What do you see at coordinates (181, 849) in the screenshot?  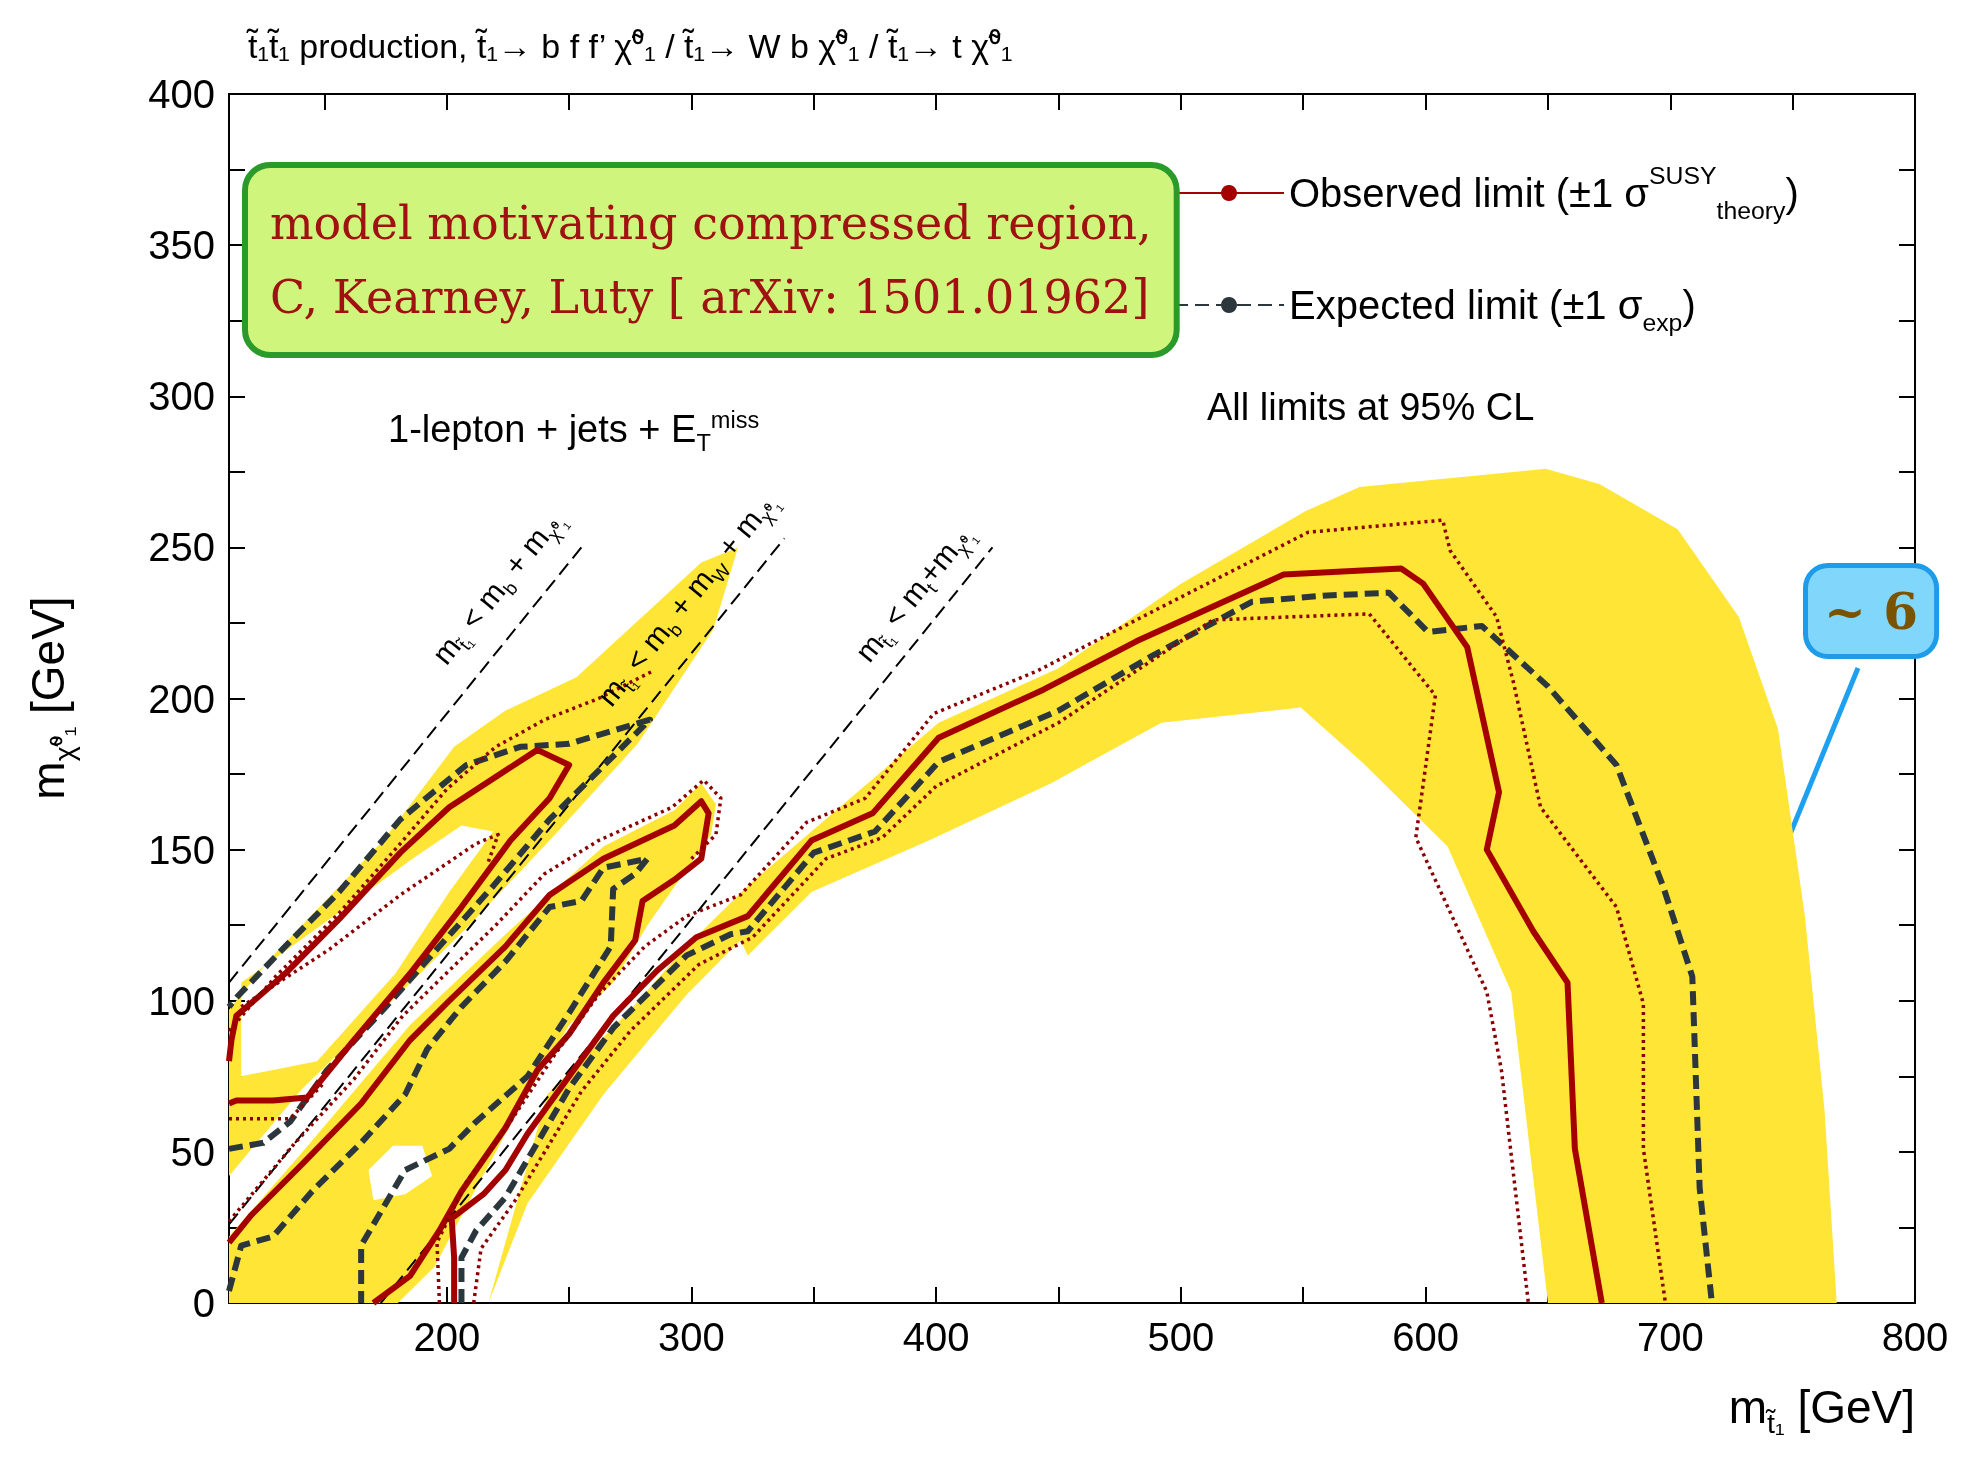 I see `y-tick-label: 150` at bounding box center [181, 849].